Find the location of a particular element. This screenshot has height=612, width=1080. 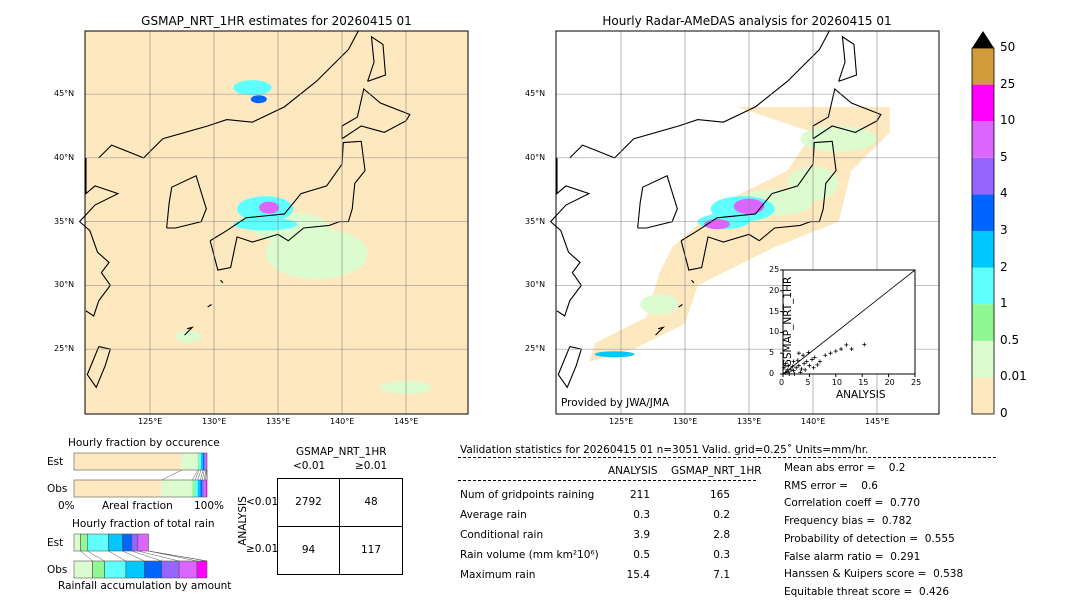

stats-row-analysis: 211 is located at coordinates (639, 495).